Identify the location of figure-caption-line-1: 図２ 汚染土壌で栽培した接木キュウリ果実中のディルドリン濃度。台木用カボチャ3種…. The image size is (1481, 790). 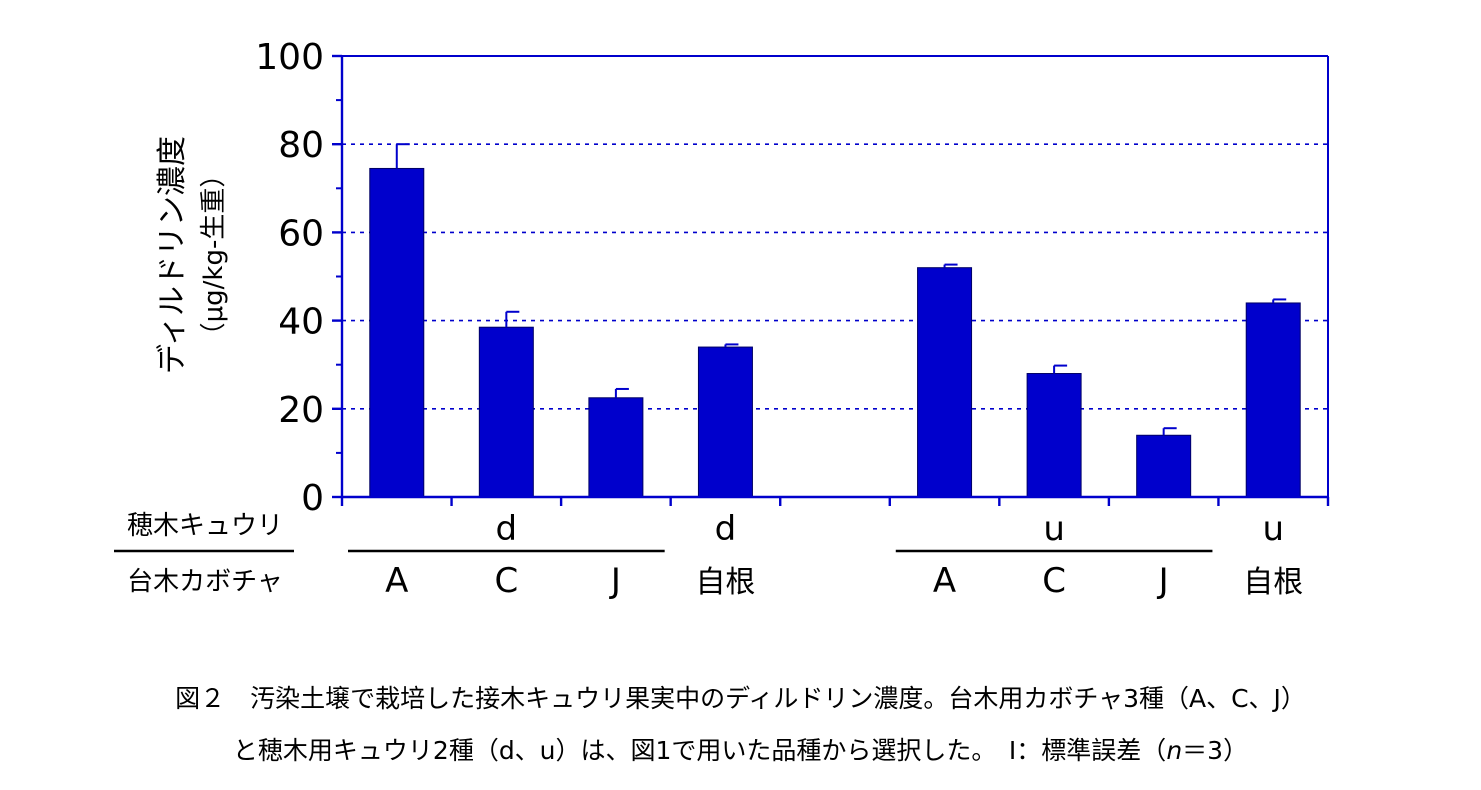
(740, 698).